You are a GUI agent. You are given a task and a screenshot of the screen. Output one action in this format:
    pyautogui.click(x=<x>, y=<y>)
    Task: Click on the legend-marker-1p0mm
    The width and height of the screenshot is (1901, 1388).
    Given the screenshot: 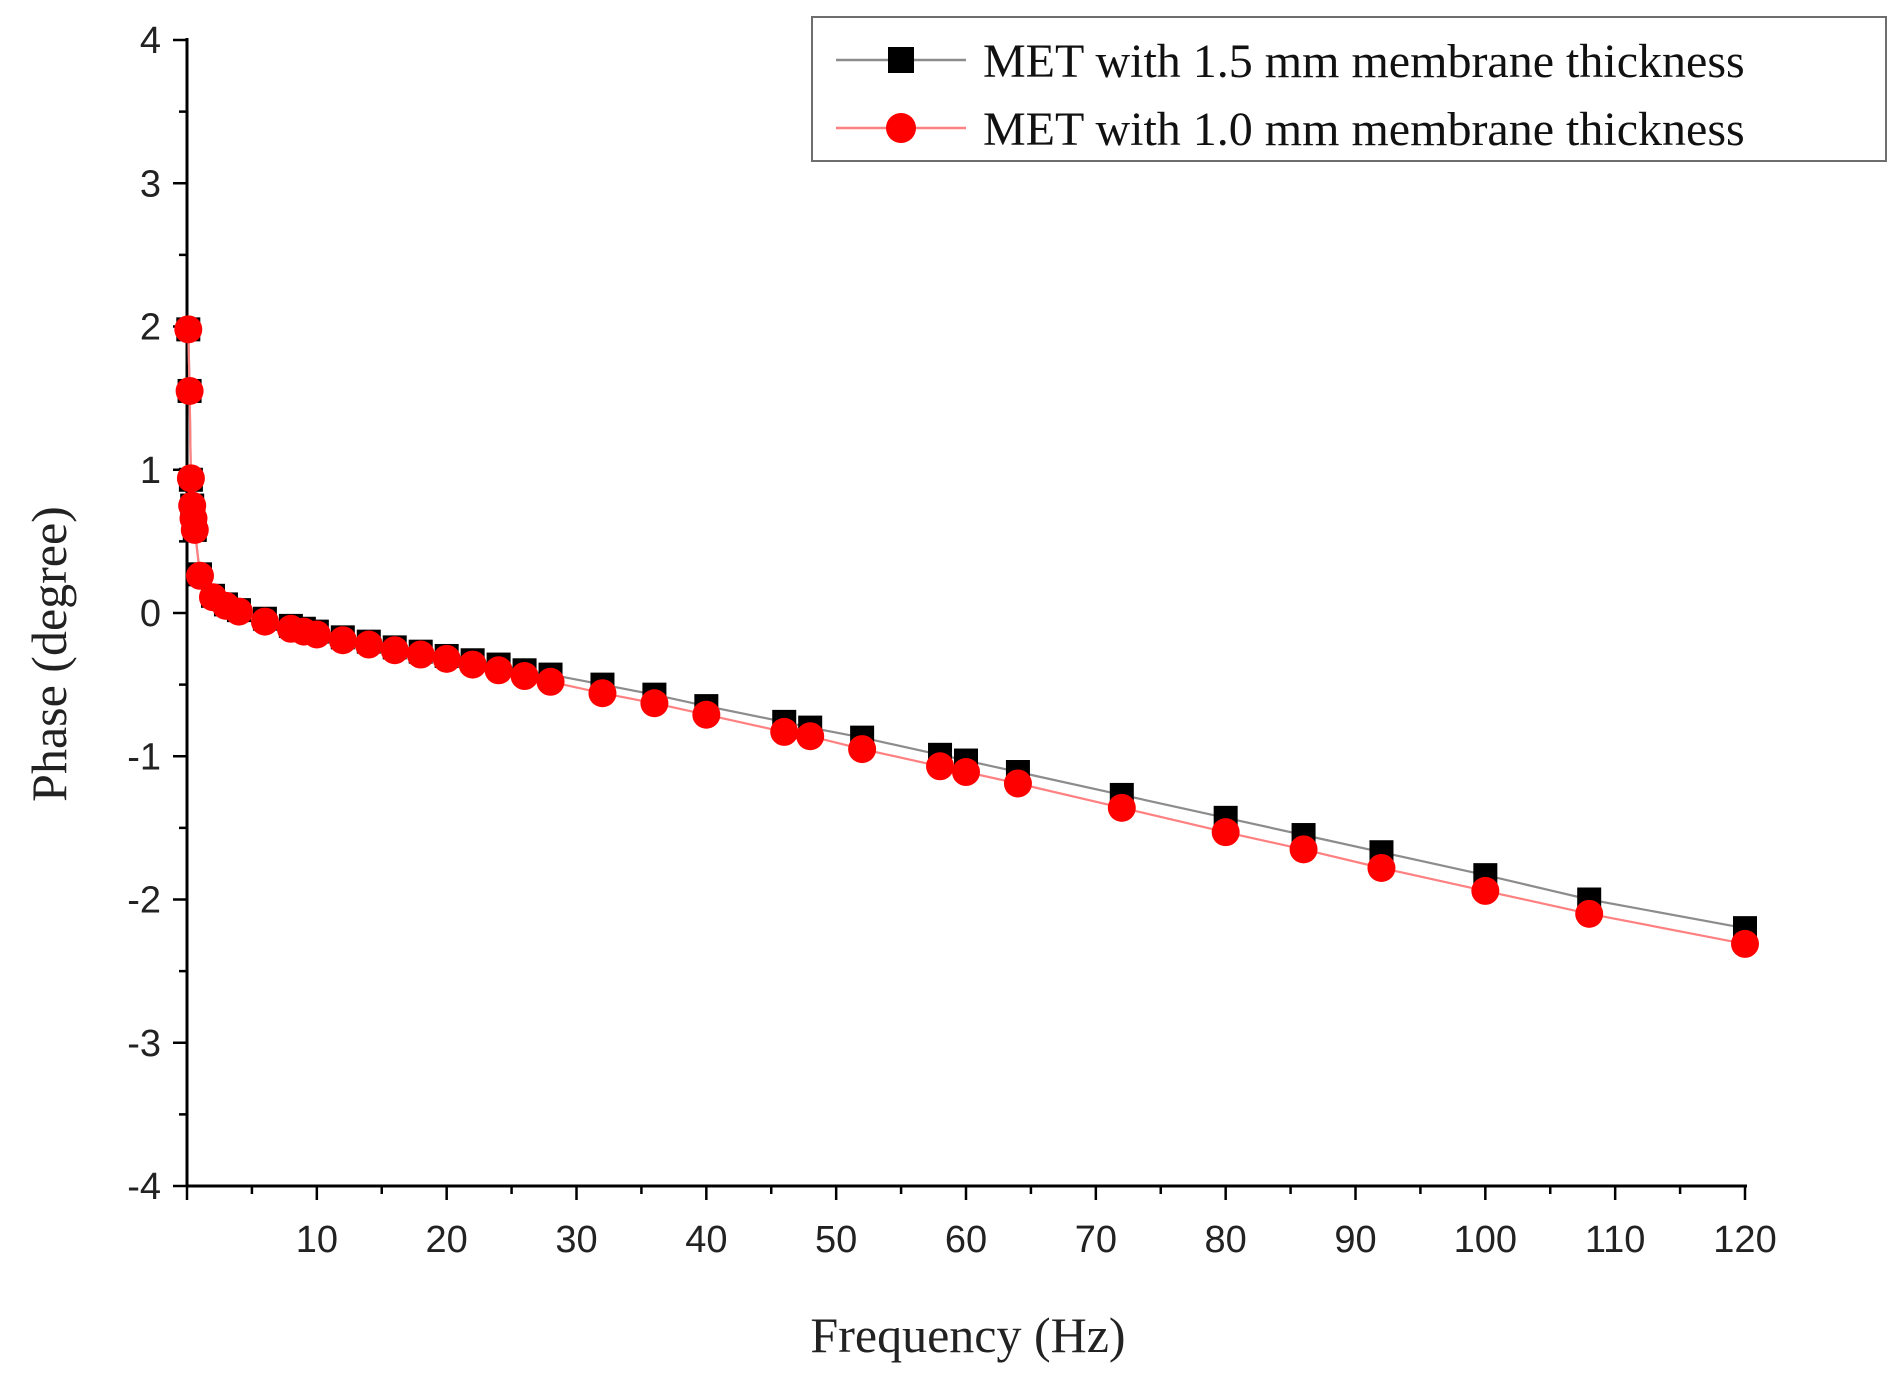 What is the action you would take?
    pyautogui.click(x=901, y=128)
    